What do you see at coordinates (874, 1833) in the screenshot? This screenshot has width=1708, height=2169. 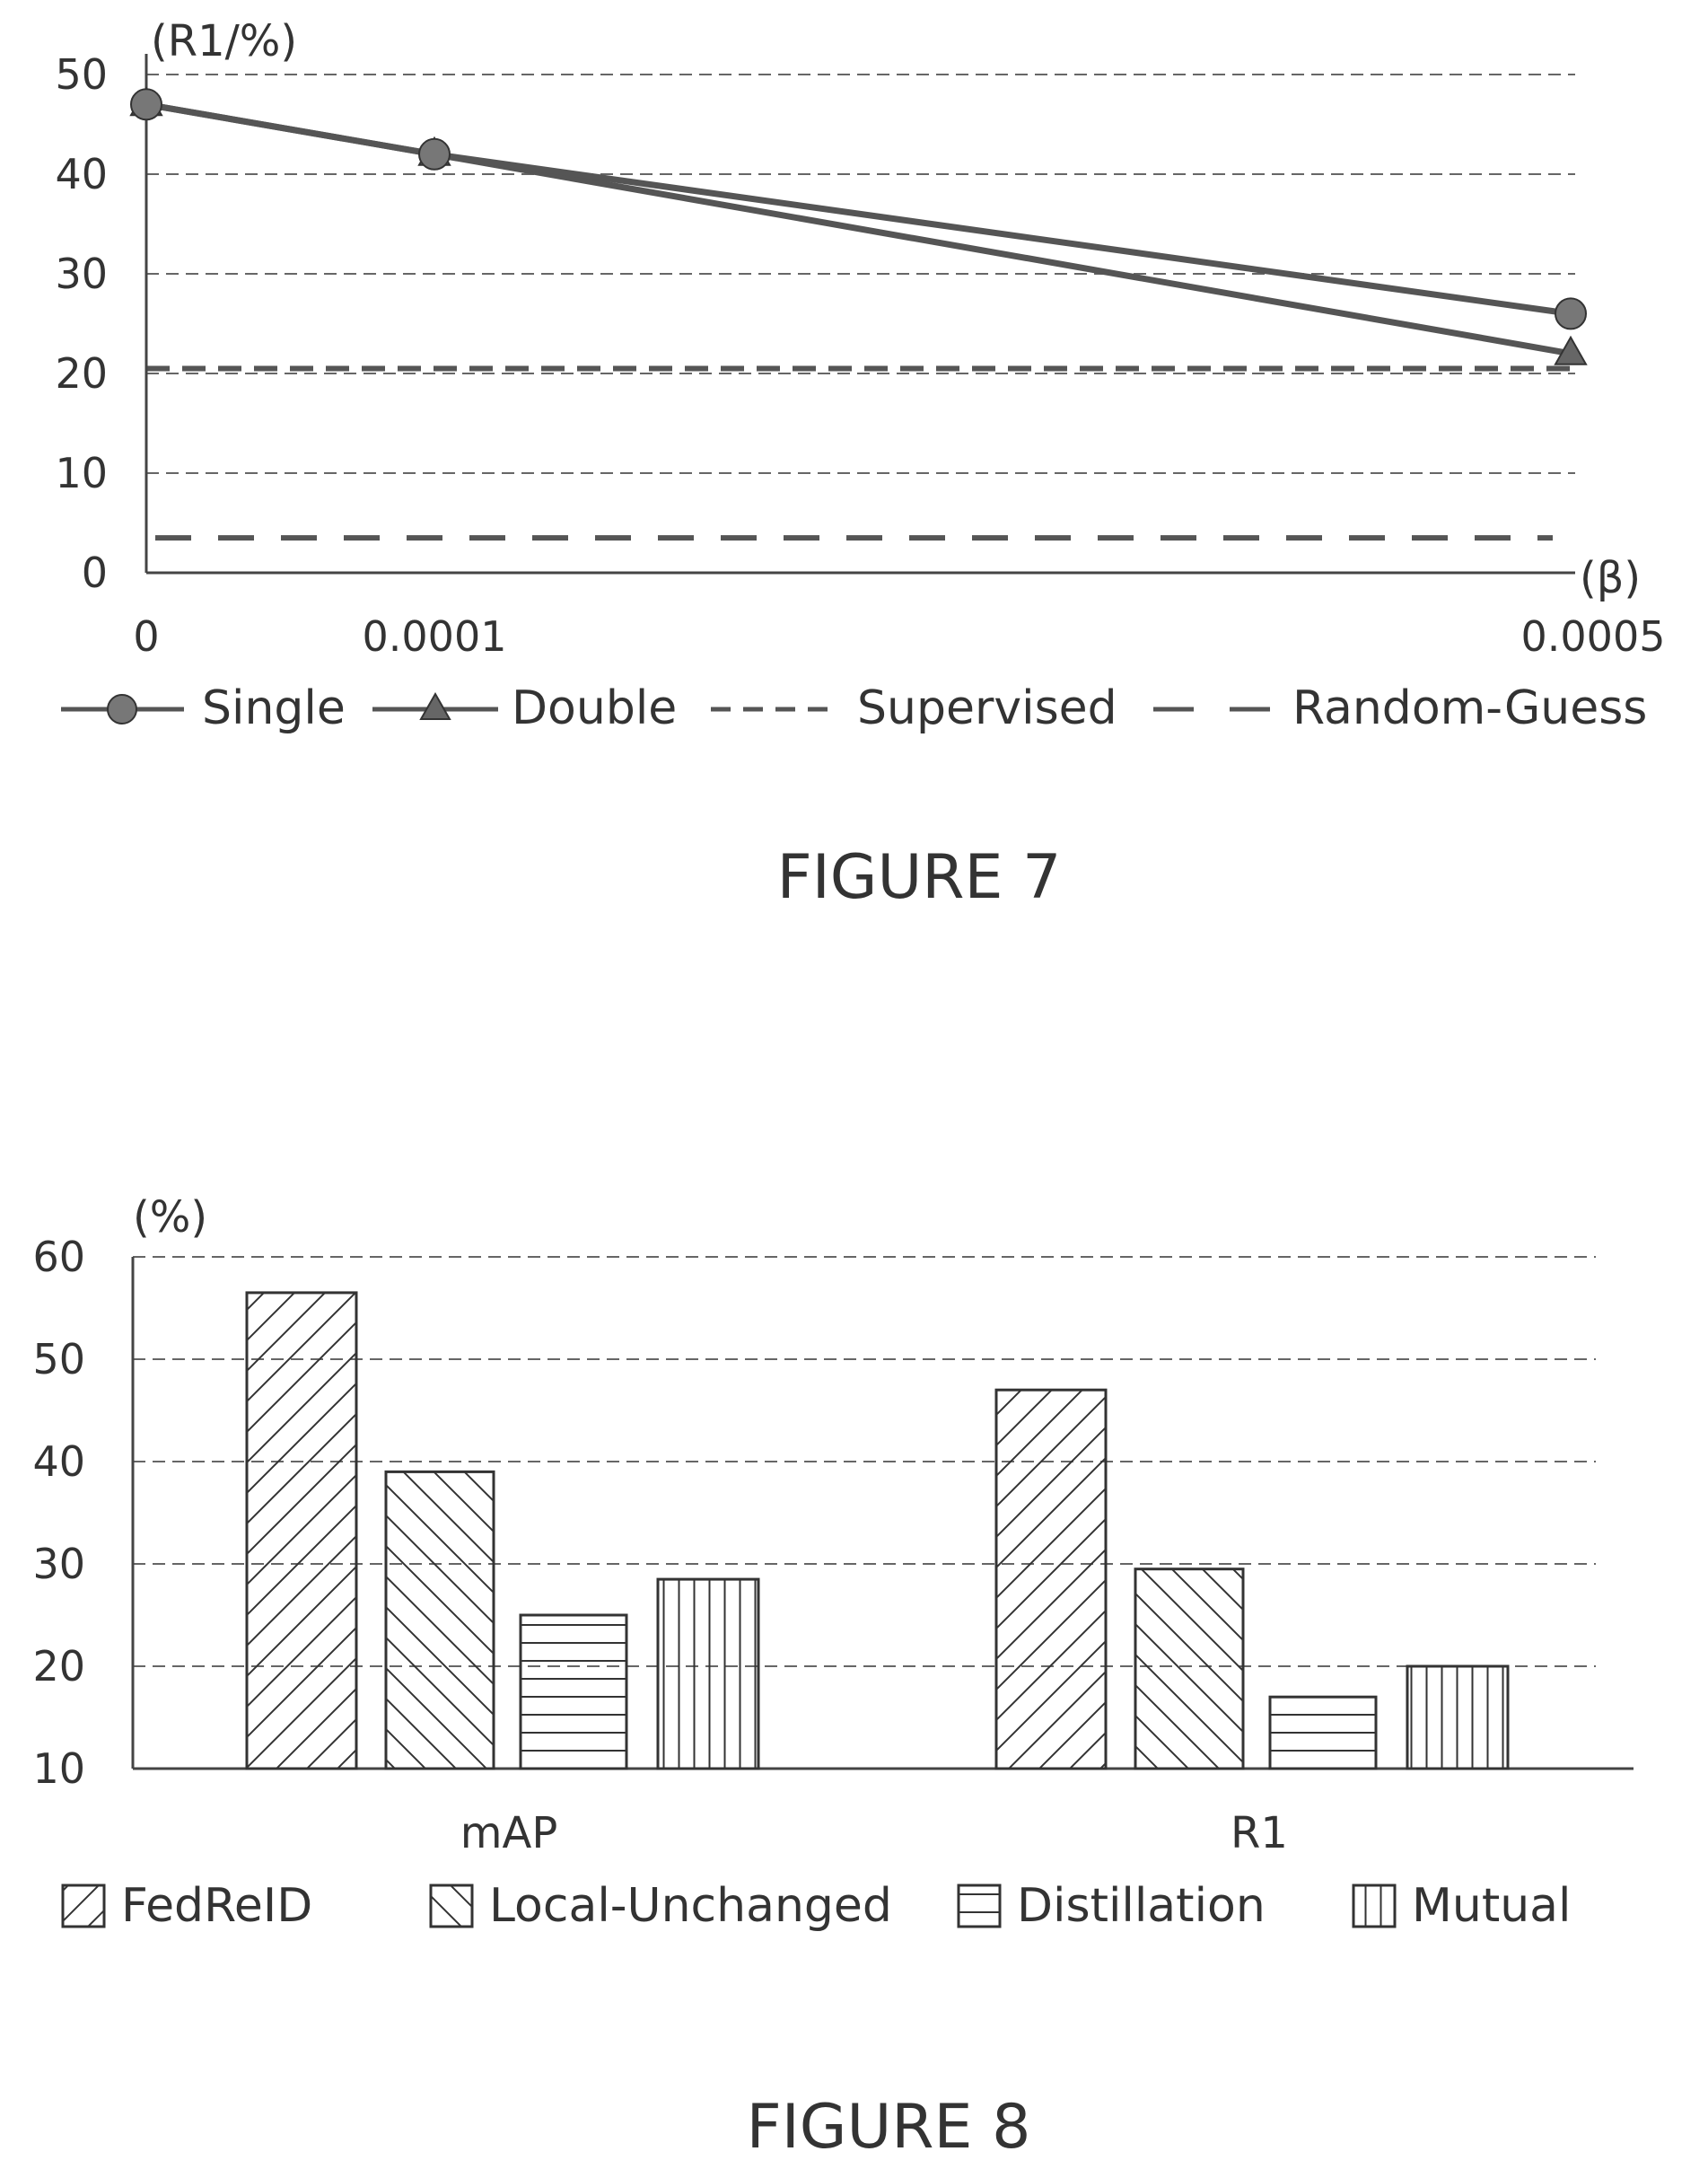 I see `f8-category-labels: mAP R1` at bounding box center [874, 1833].